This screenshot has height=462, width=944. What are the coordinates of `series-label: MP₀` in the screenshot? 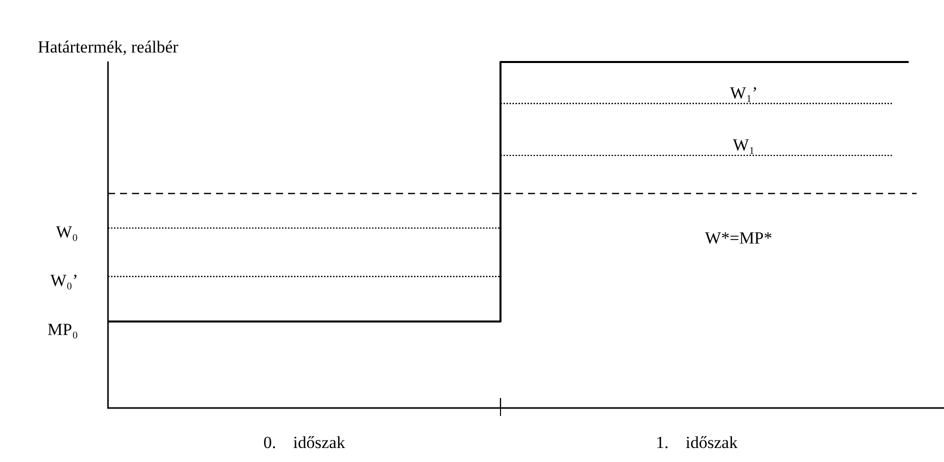 It's located at (63, 329).